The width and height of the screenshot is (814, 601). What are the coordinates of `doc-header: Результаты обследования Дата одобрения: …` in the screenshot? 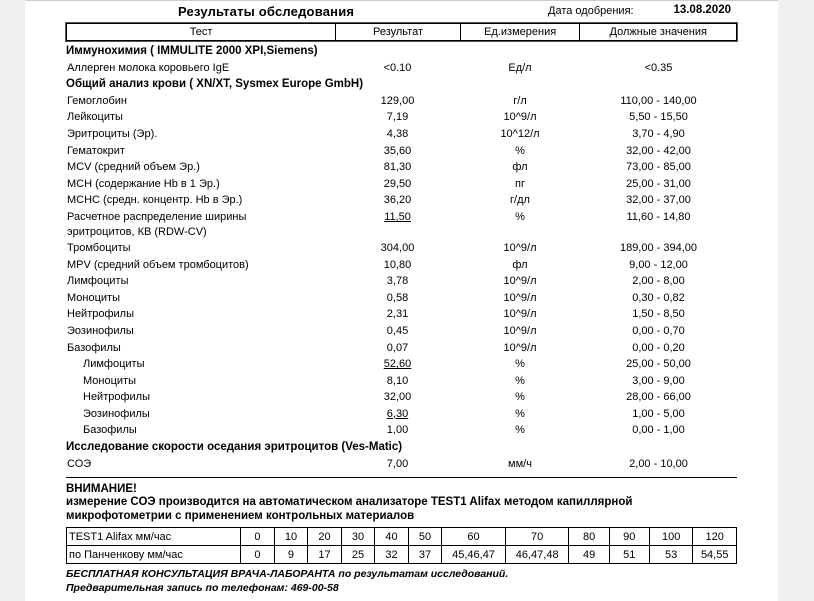 It's located at (401, 12).